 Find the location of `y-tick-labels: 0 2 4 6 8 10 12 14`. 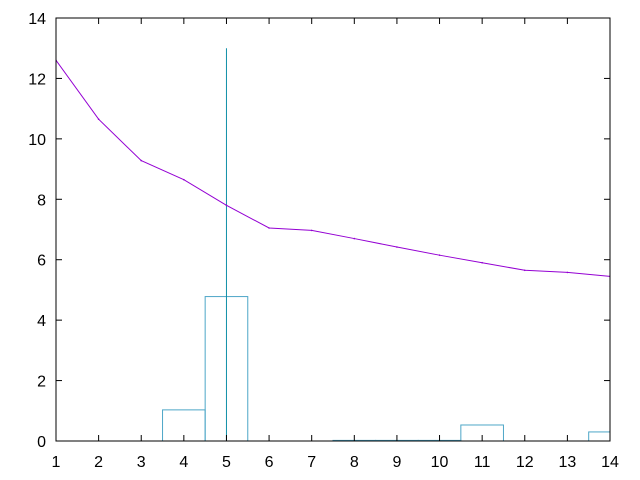

y-tick-labels: 0 2 4 6 8 10 12 14 is located at coordinates (37, 231).